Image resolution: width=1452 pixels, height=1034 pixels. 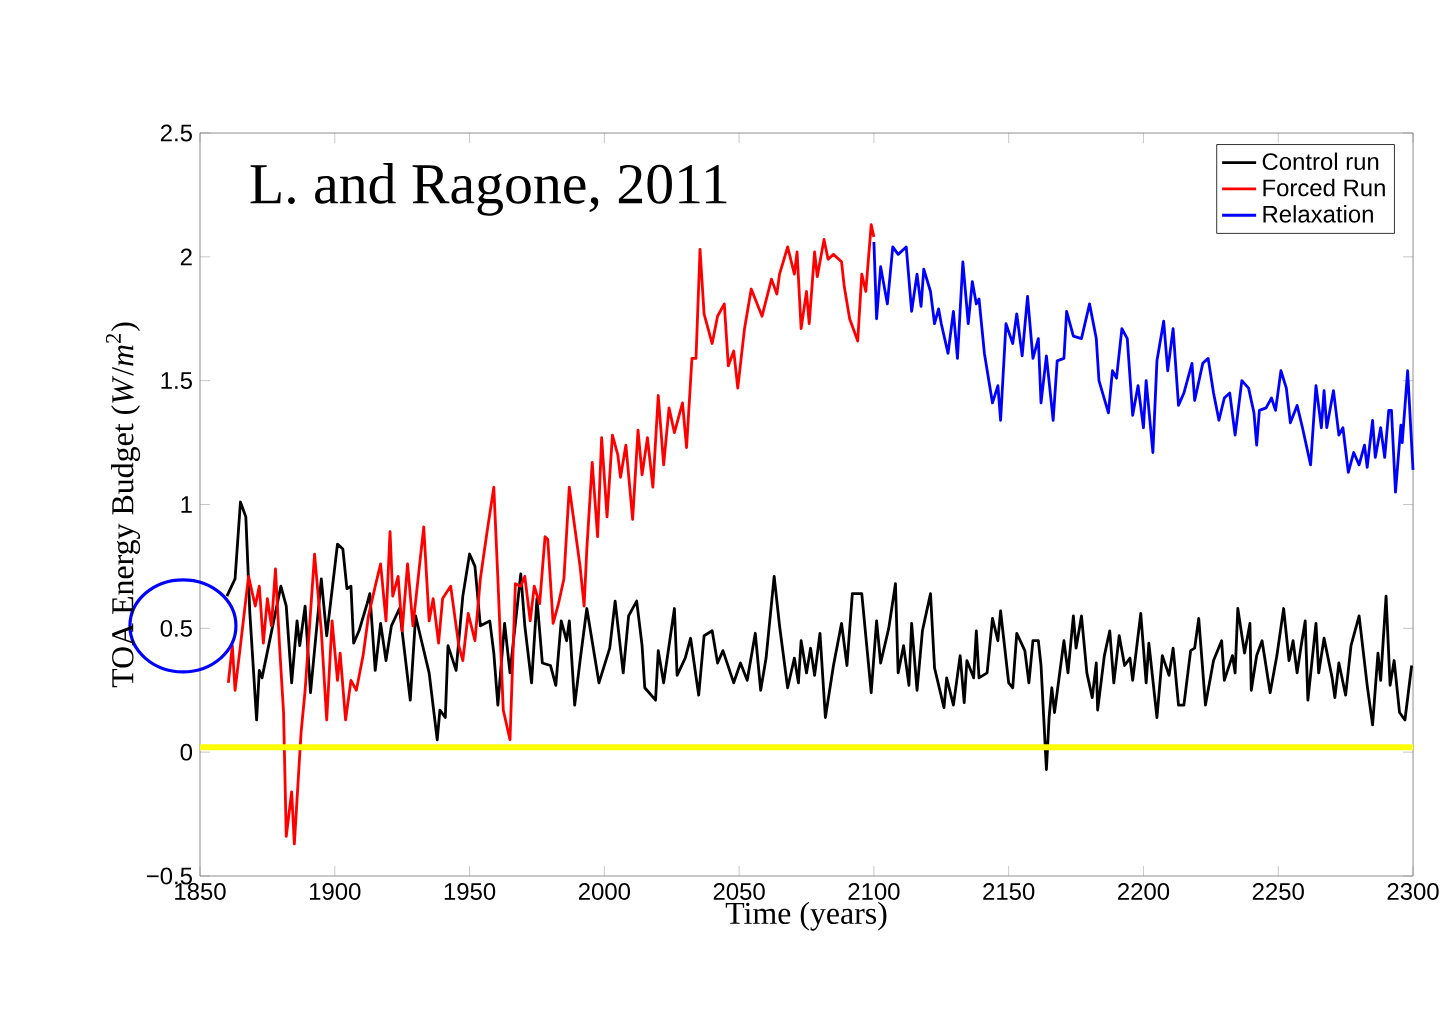 I want to click on y-tick-label: 1, so click(x=186, y=504).